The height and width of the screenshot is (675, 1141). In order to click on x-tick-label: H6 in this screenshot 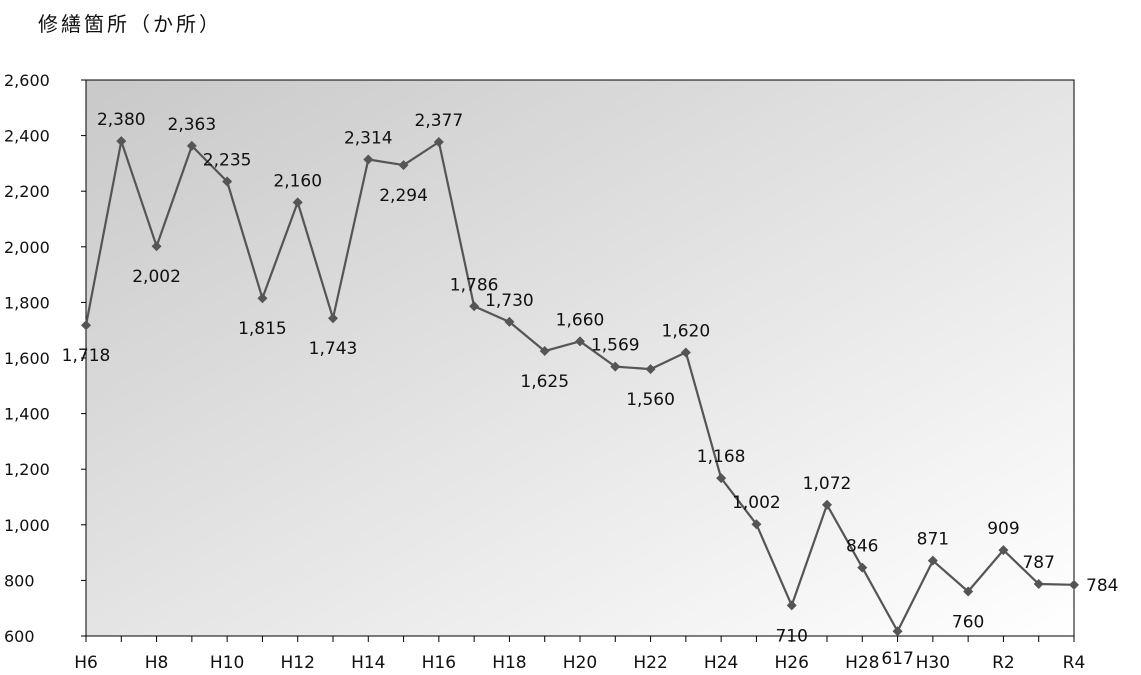, I will do `click(86, 663)`.